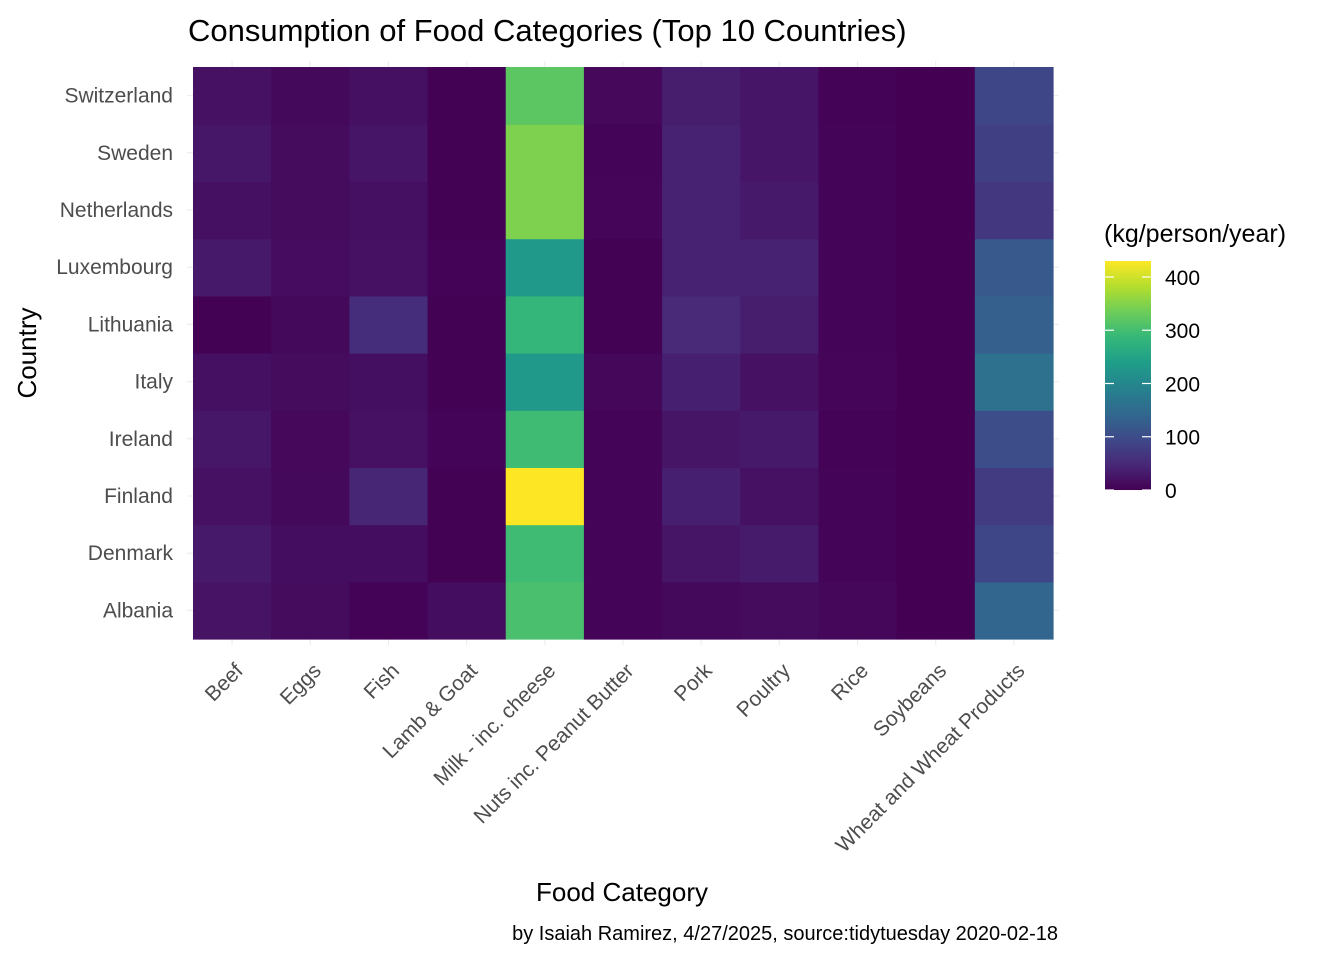 The width and height of the screenshot is (1344, 960). Describe the element at coordinates (118, 96) in the screenshot. I see `y-tick-label: Switzerland` at that location.